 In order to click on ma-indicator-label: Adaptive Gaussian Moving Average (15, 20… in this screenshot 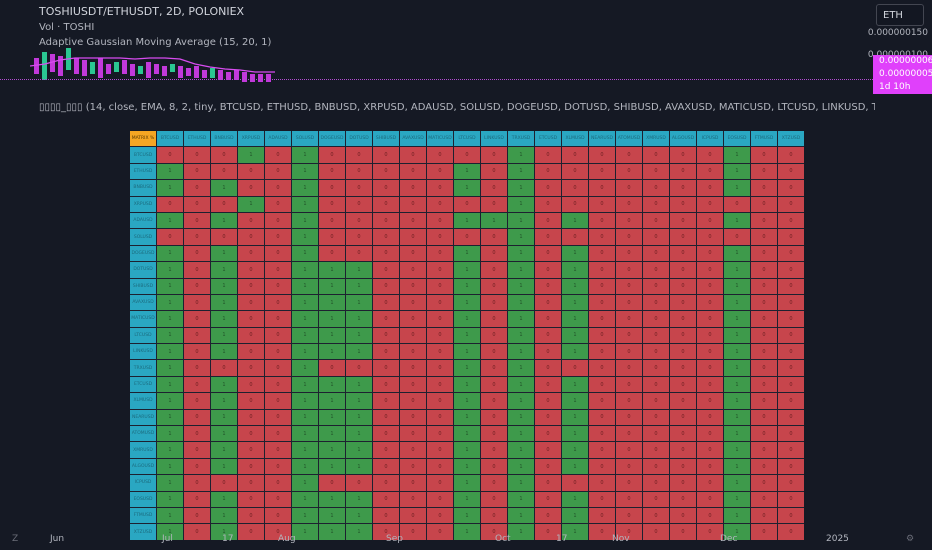, I will do `click(155, 42)`.